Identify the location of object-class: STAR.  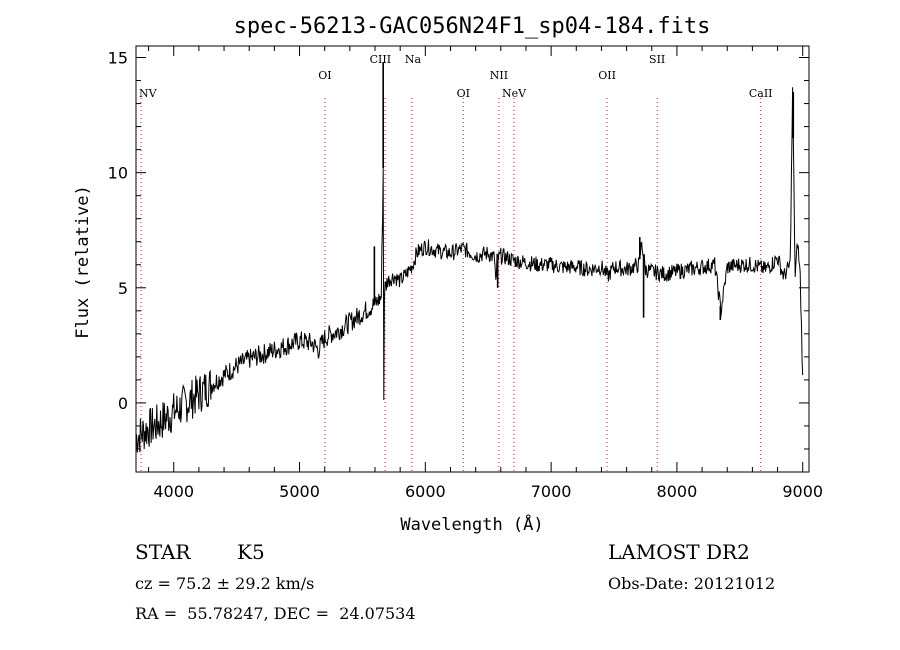
(163, 552).